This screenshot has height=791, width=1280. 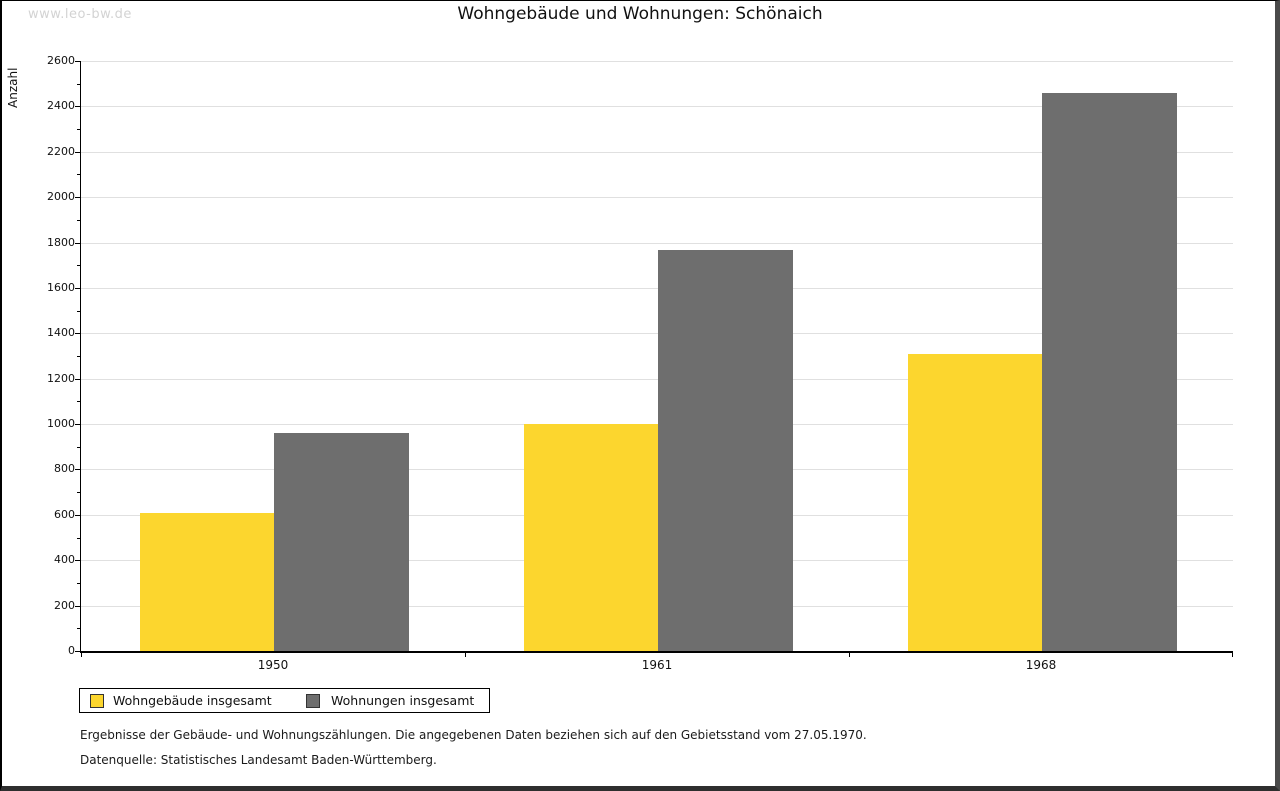 What do you see at coordinates (61, 287) in the screenshot?
I see `y-axis-tick-label: 1600` at bounding box center [61, 287].